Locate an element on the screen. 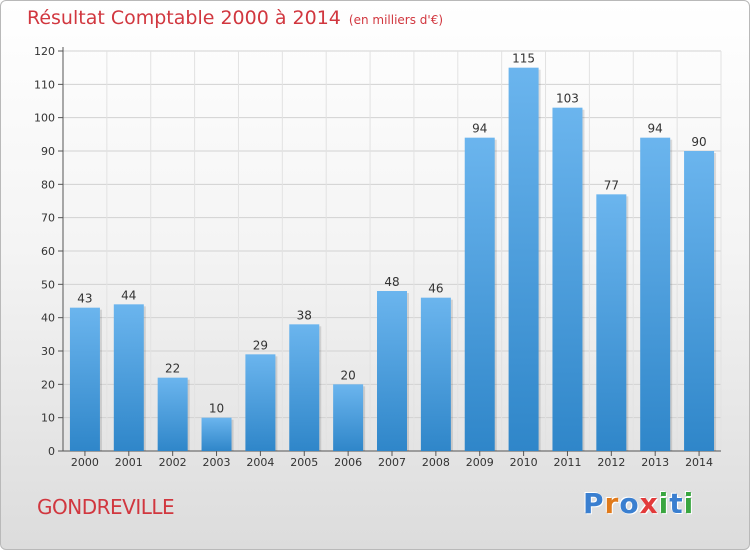  y-tick-label: 90 is located at coordinates (48, 151).